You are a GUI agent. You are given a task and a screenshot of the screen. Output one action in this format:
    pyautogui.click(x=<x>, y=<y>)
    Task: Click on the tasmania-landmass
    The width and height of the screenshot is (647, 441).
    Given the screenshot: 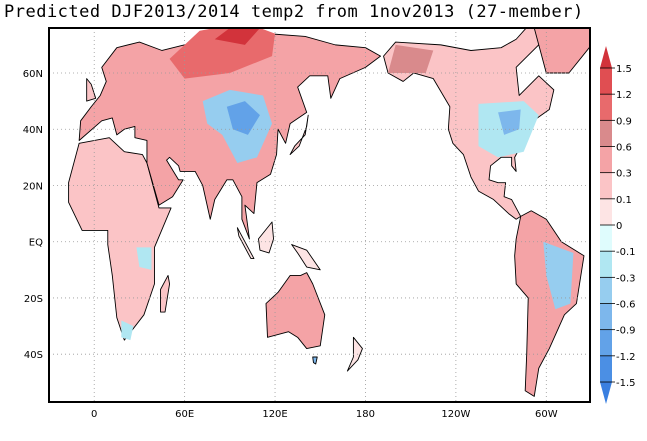 What is the action you would take?
    pyautogui.click(x=315, y=360)
    